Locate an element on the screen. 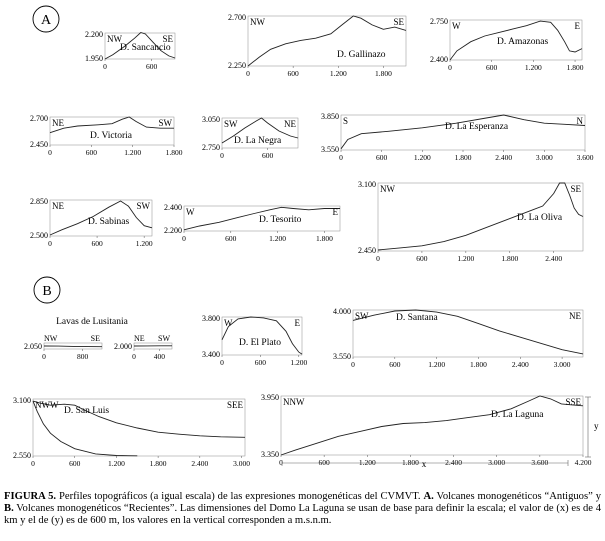 The width and height of the screenshot is (605, 541). lusitania-group-title: Lavas de Lusitania is located at coordinates (92, 322).